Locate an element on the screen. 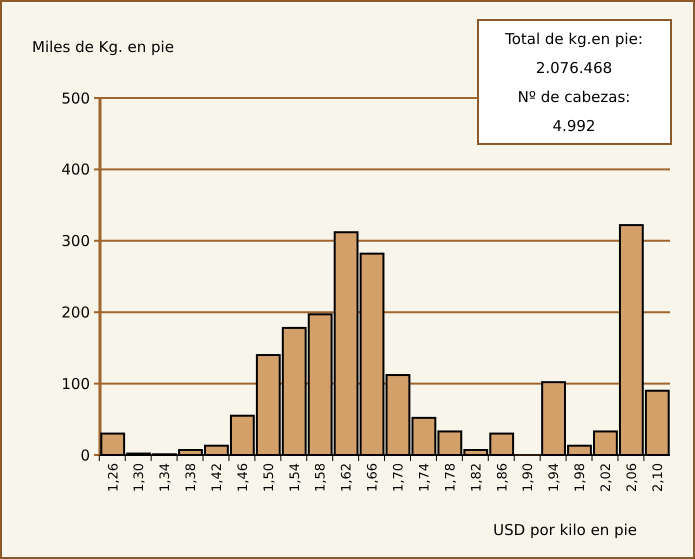 This screenshot has height=559, width=695. x-axis-title: USD por kilo en pie is located at coordinates (565, 530).